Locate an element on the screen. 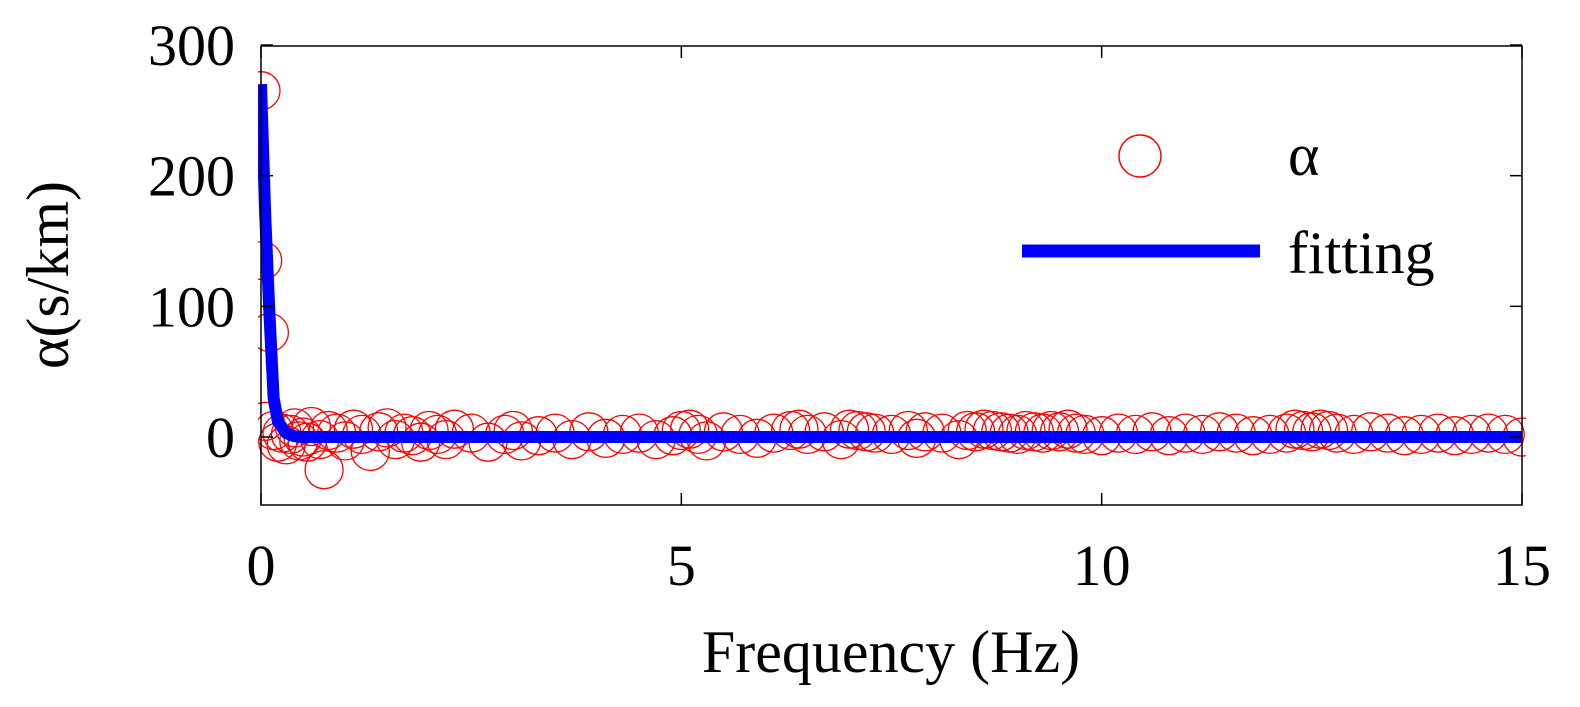 Image resolution: width=1580 pixels, height=707 pixels. legend: α fitting is located at coordinates (1228, 204).